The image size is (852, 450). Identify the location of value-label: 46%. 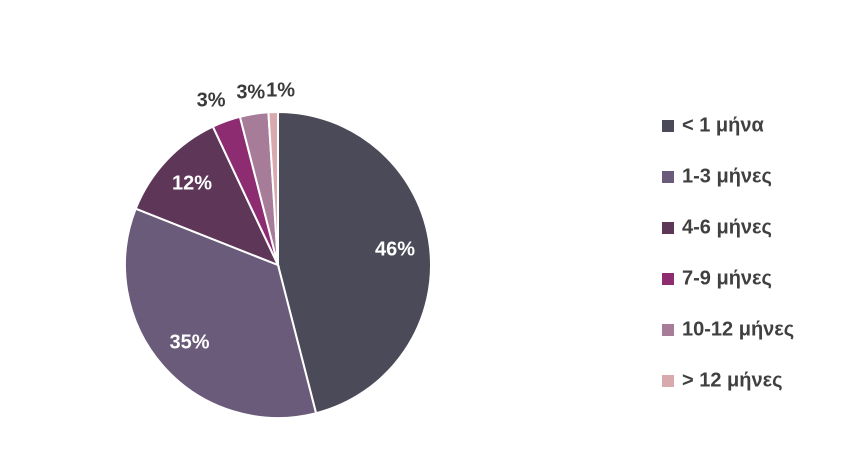
(395, 249).